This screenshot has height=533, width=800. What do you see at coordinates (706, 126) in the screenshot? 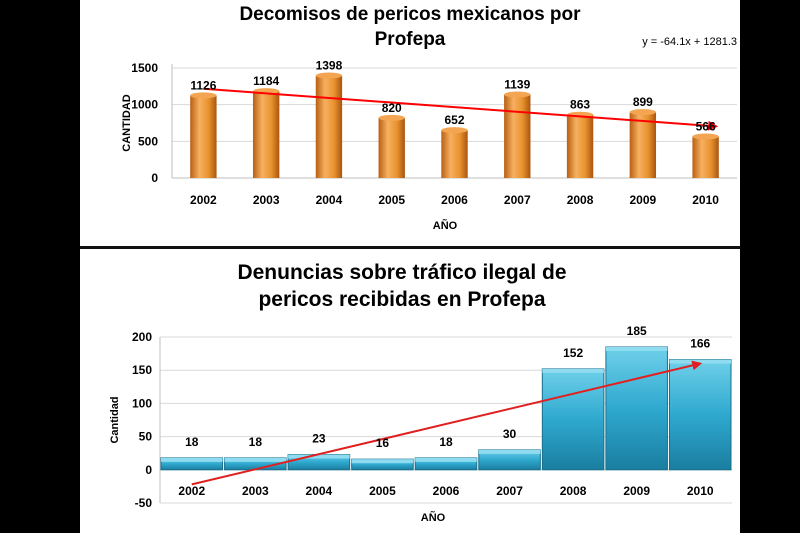
I see `chart1-data-label: 566` at bounding box center [706, 126].